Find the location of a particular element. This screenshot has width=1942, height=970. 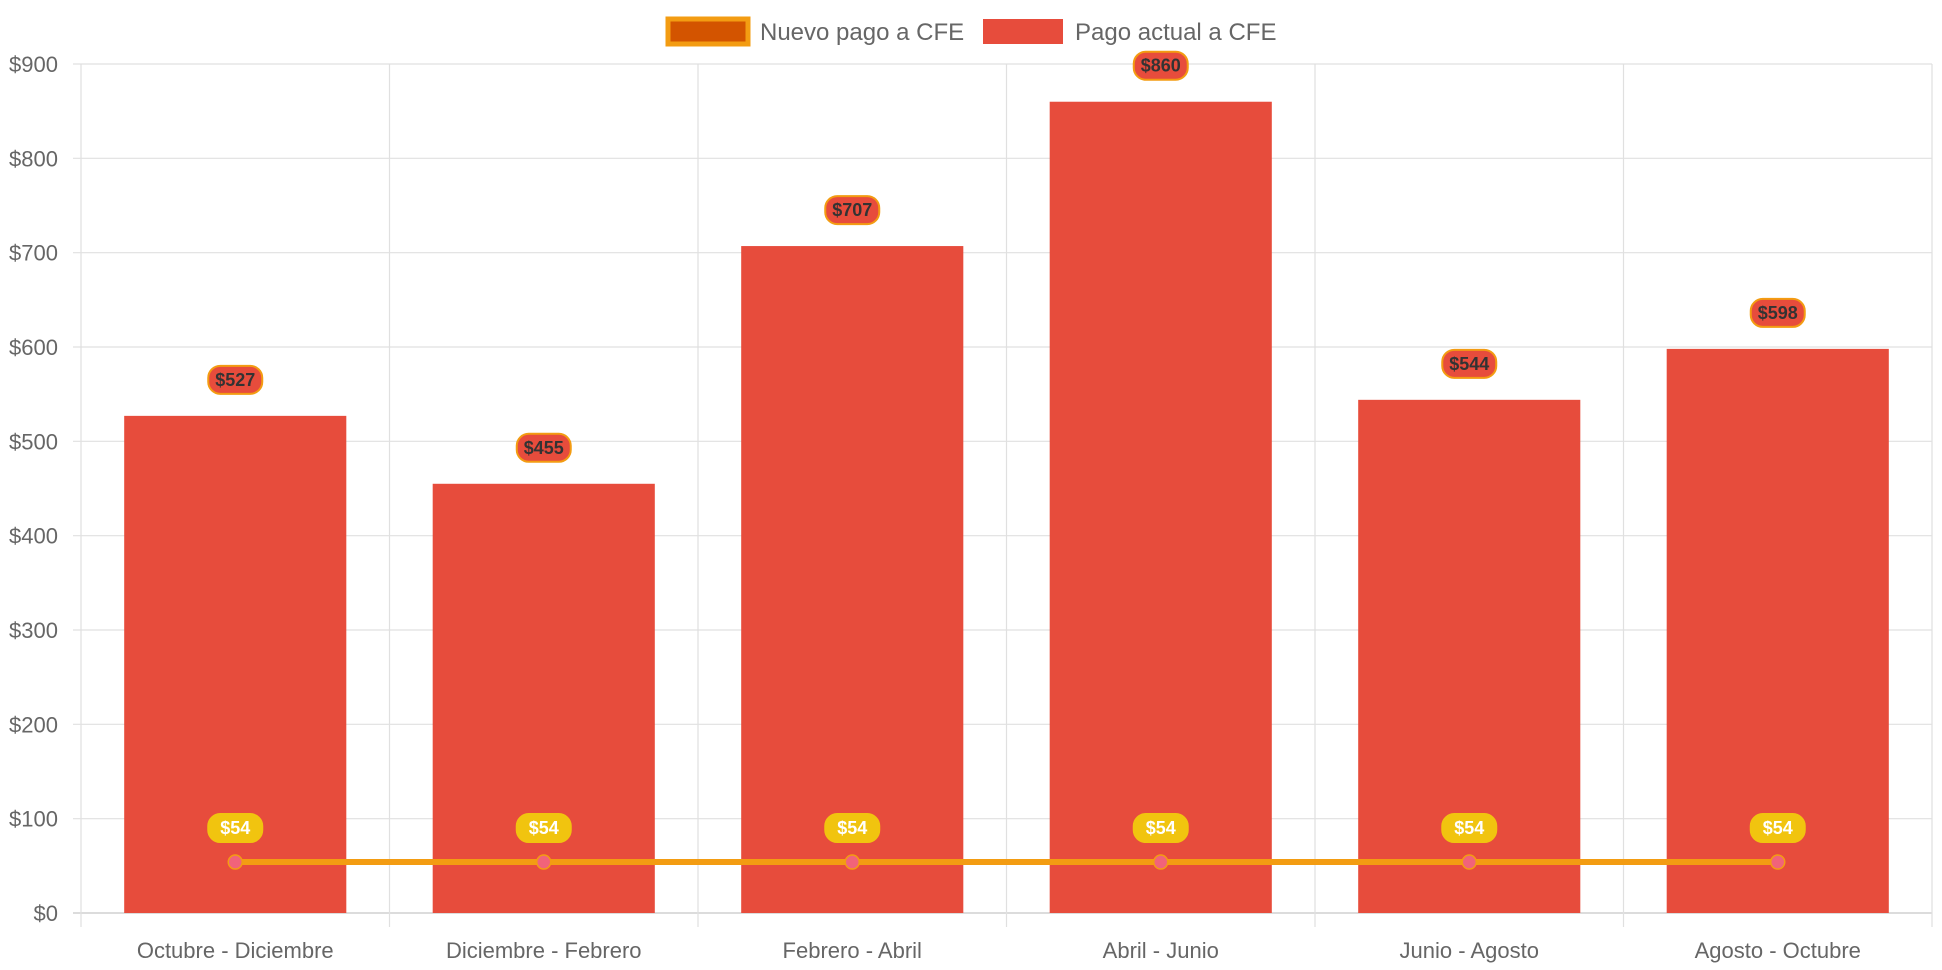

legend-label: Nuevo pago a CFE is located at coordinates (862, 32).